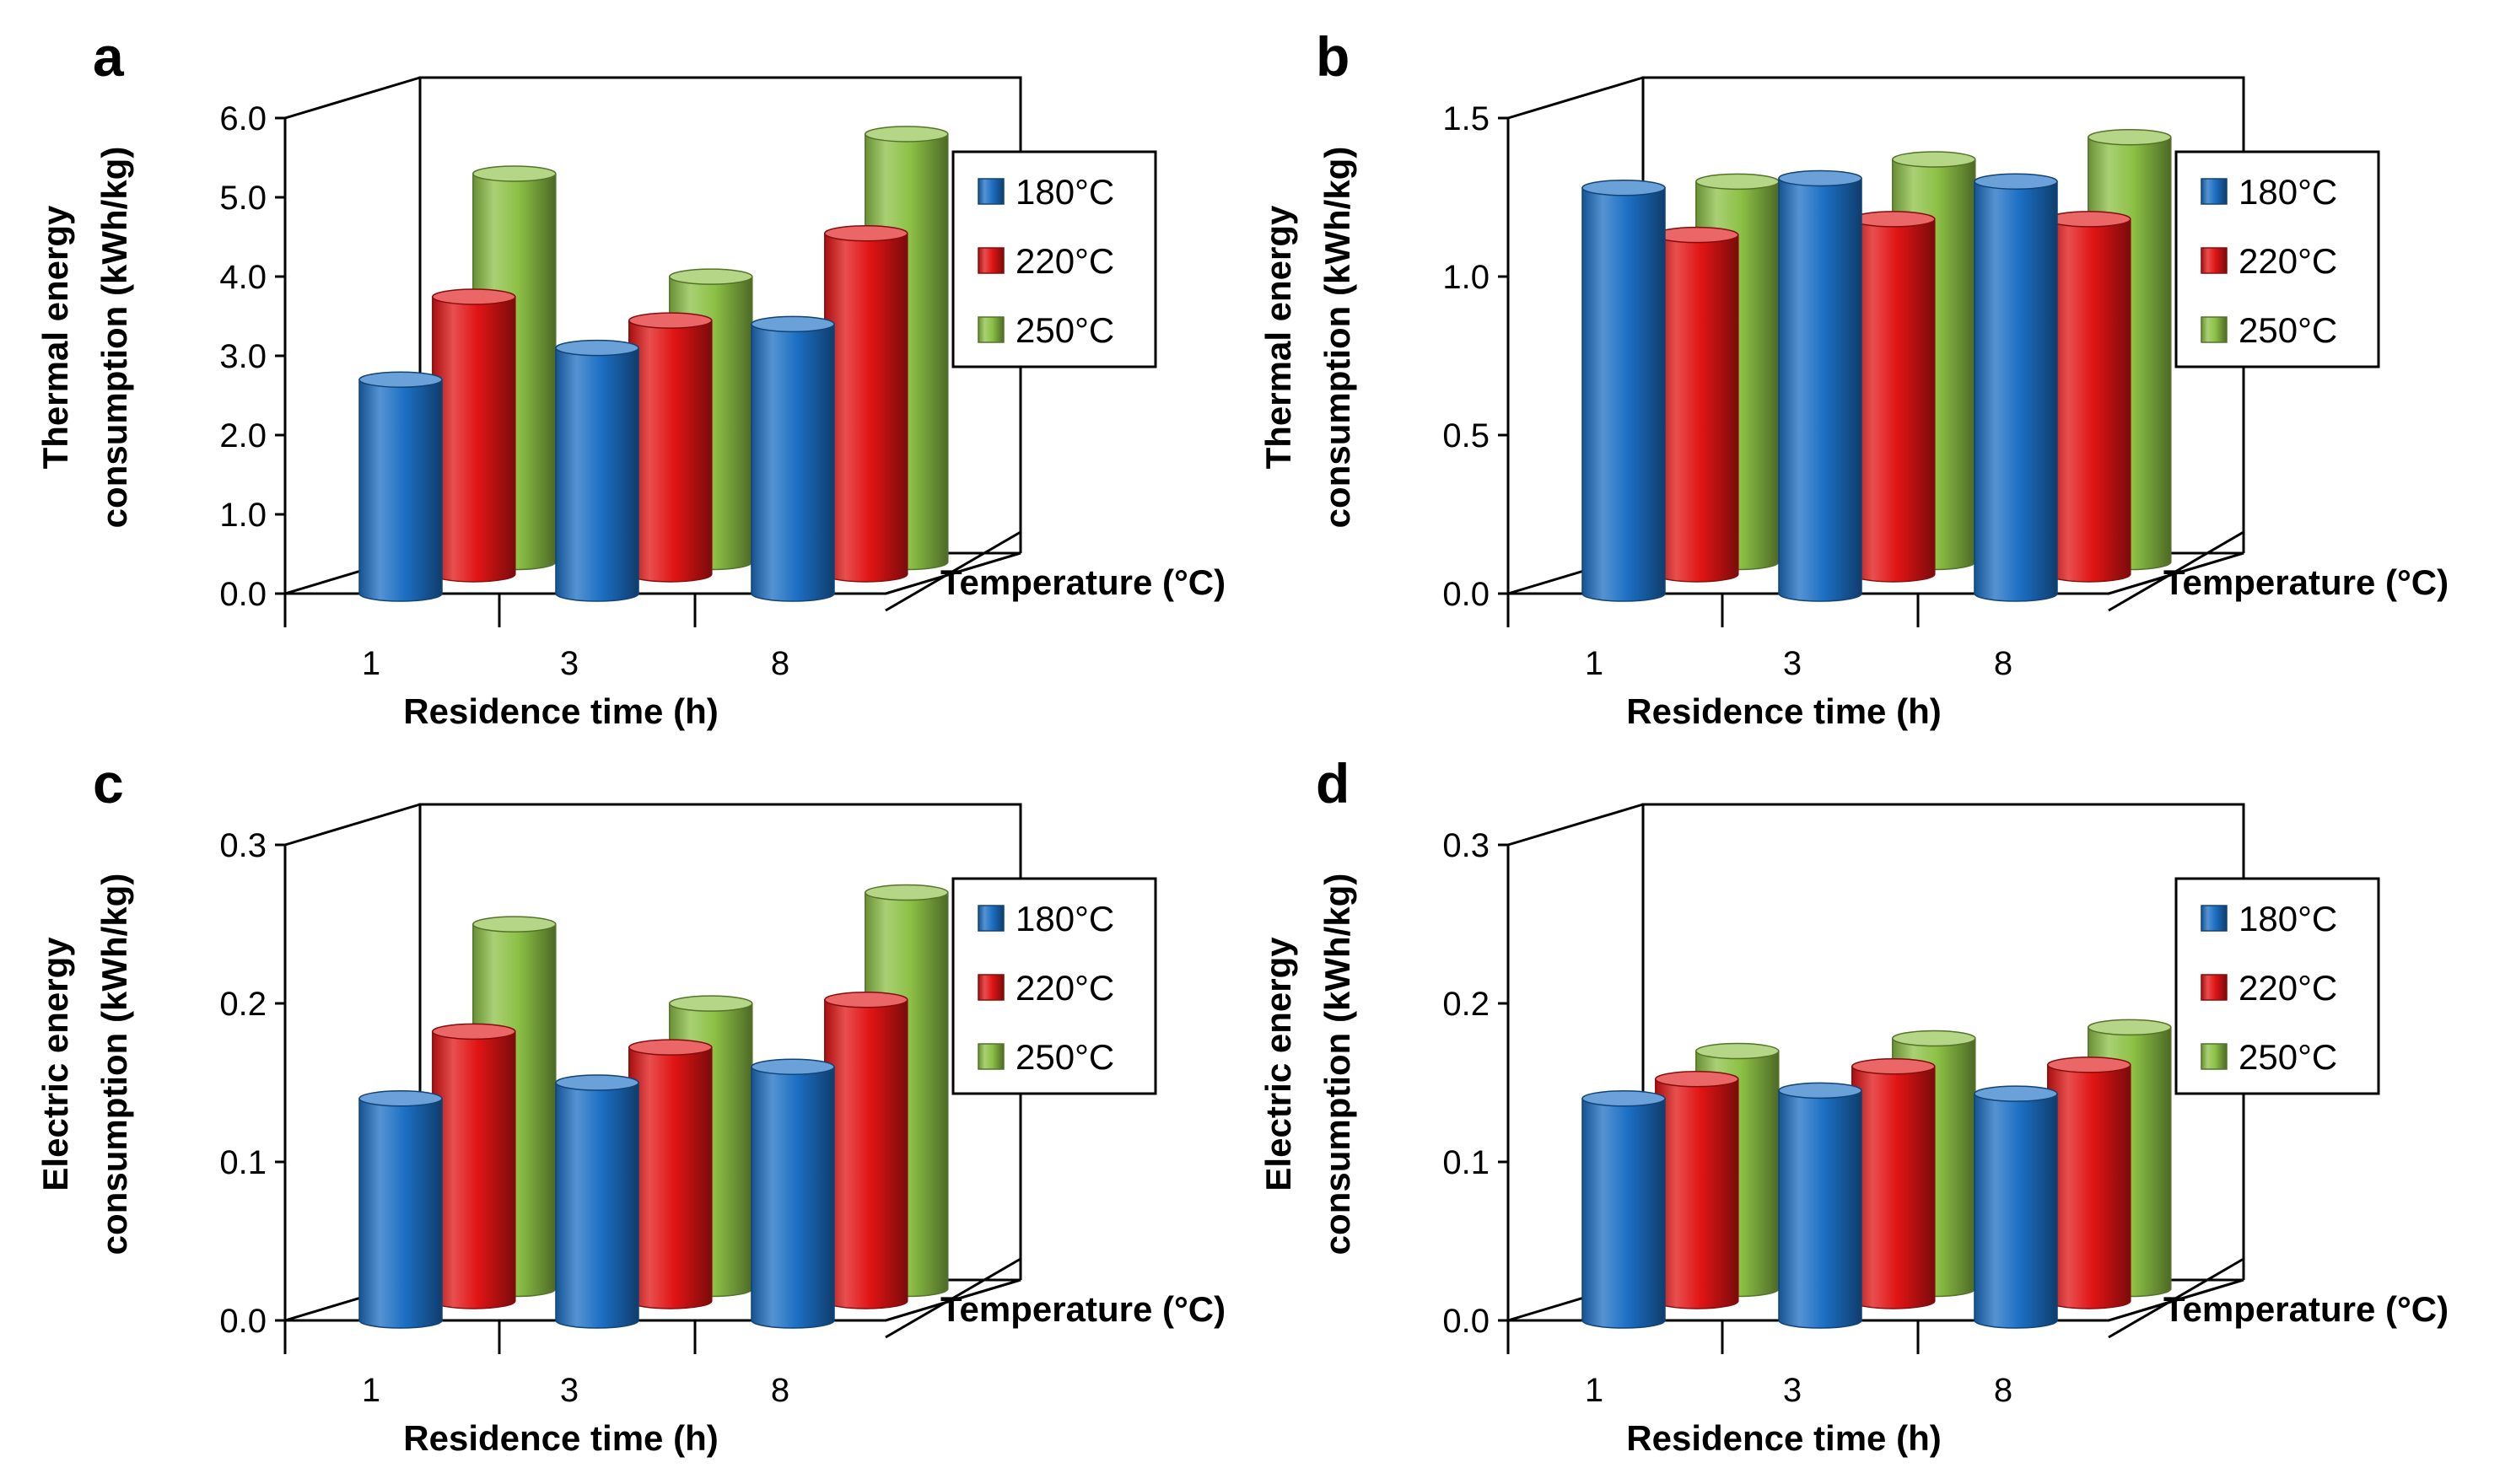 This screenshot has width=2516, height=1484. Describe the element at coordinates (1278, 1064) in the screenshot. I see `y-axis-title-line1: Electric energy` at that location.